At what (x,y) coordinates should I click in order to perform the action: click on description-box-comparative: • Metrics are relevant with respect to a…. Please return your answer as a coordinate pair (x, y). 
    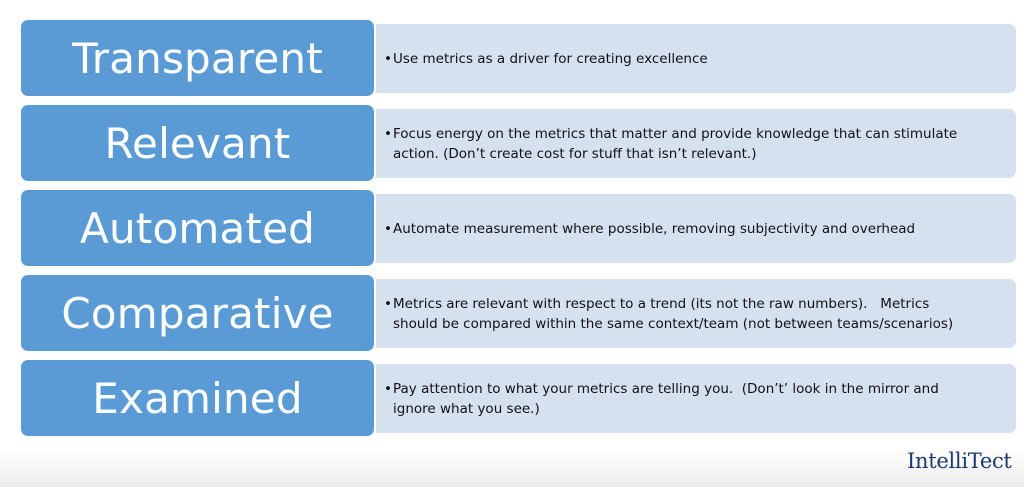
    Looking at the image, I should click on (685, 313).